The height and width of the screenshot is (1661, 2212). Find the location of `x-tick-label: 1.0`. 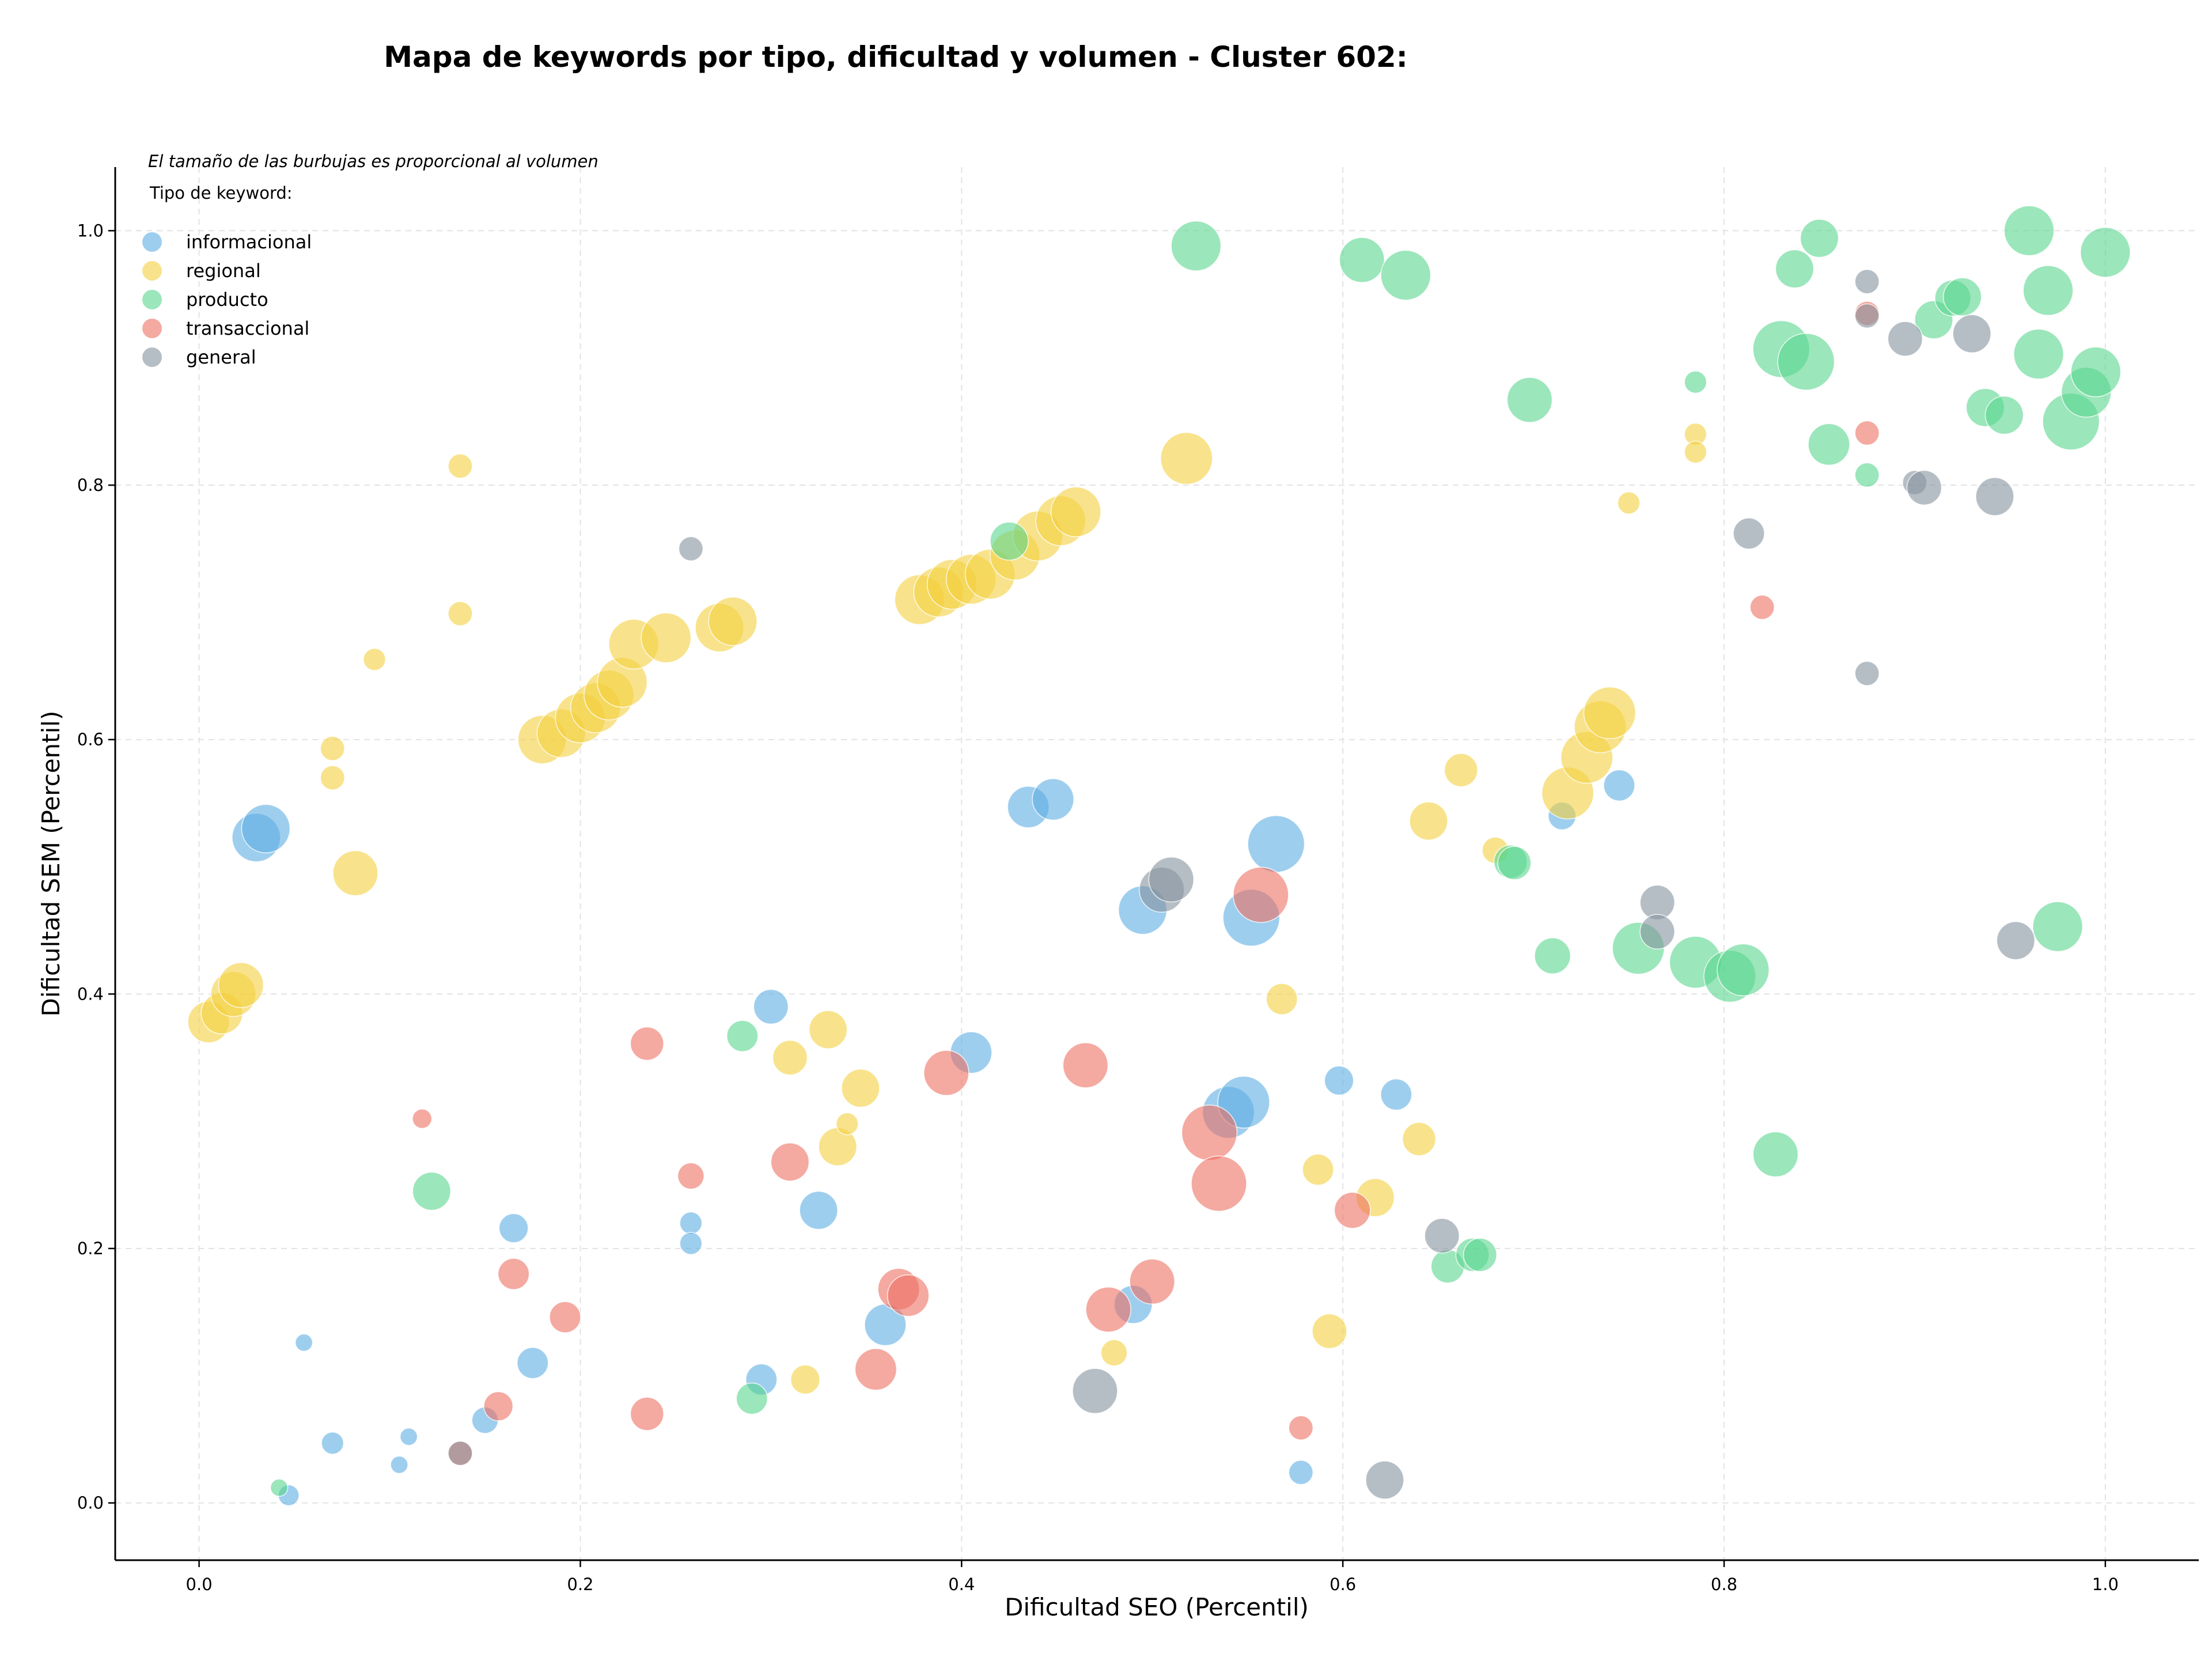

x-tick-label: 1.0 is located at coordinates (2105, 1584).